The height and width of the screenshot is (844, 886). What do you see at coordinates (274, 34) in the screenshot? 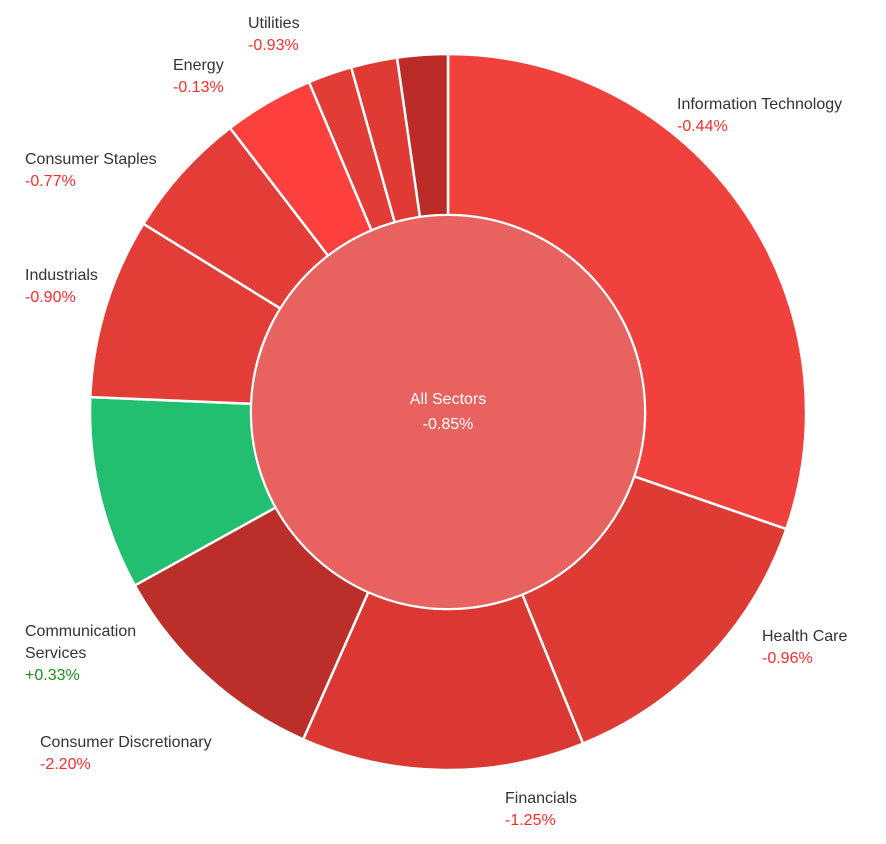
I see `label-utilities: Utilities -0.93%` at bounding box center [274, 34].